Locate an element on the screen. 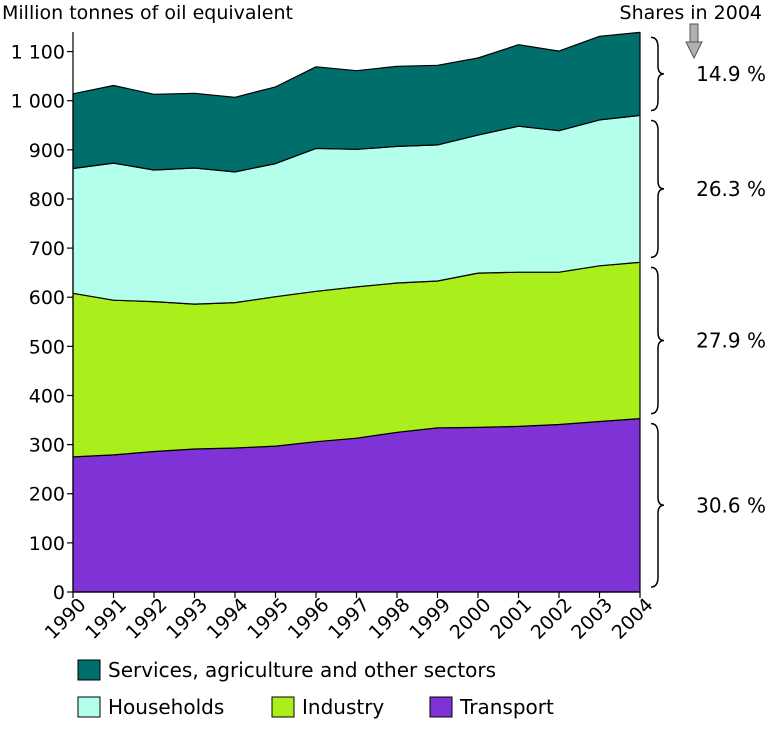 This screenshot has width=768, height=730. legend-label: Industry is located at coordinates (343, 707).